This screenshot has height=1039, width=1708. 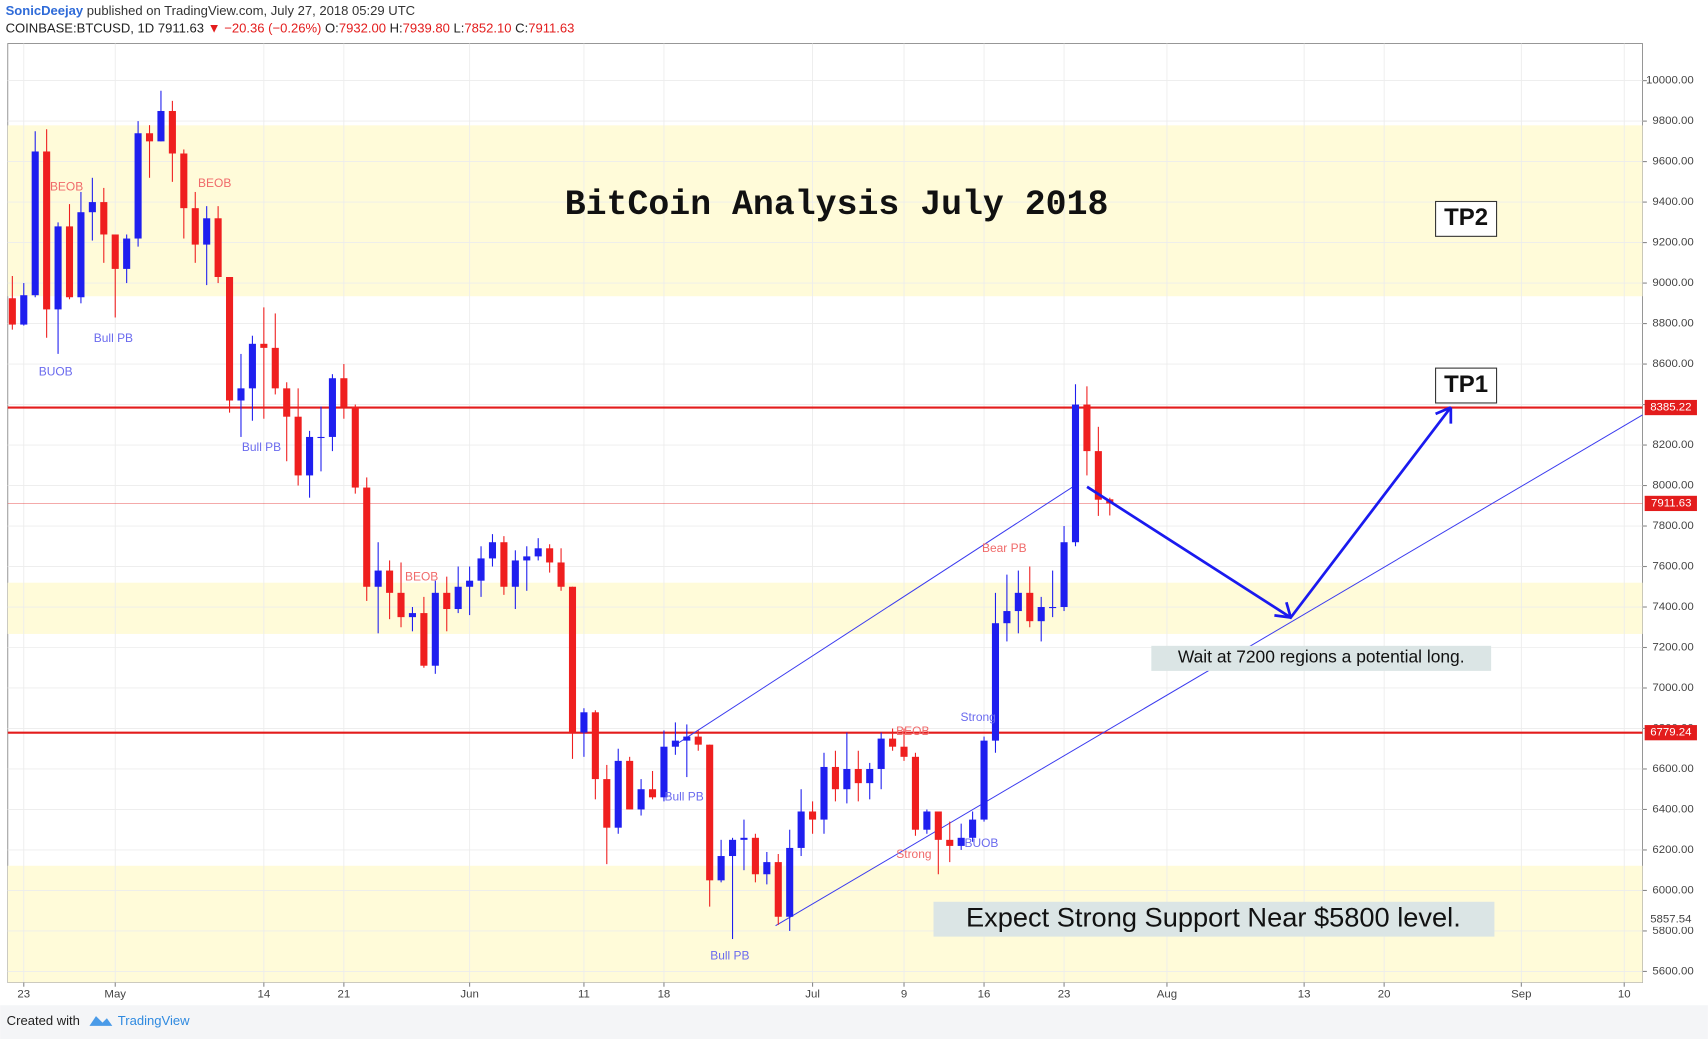 I want to click on x-tick-label: 20, so click(x=1384, y=994).